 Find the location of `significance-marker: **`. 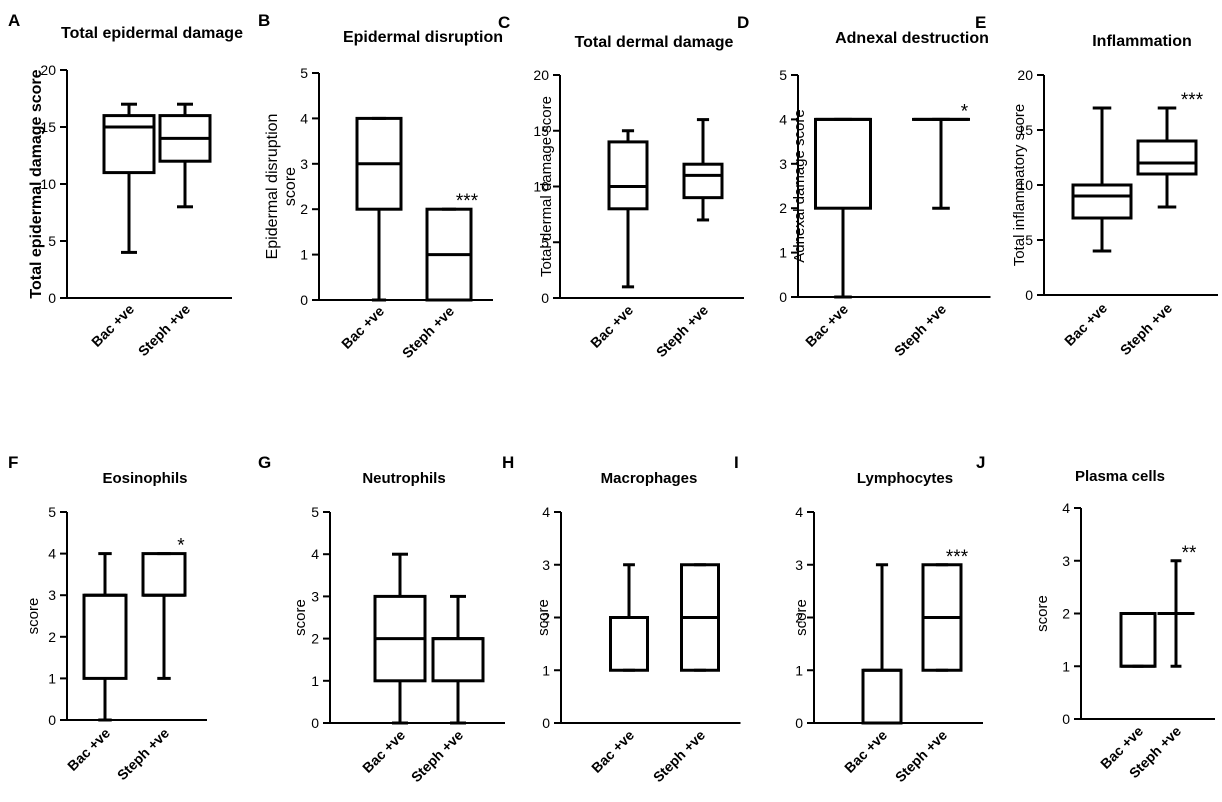

significance-marker: ** is located at coordinates (1189, 553).